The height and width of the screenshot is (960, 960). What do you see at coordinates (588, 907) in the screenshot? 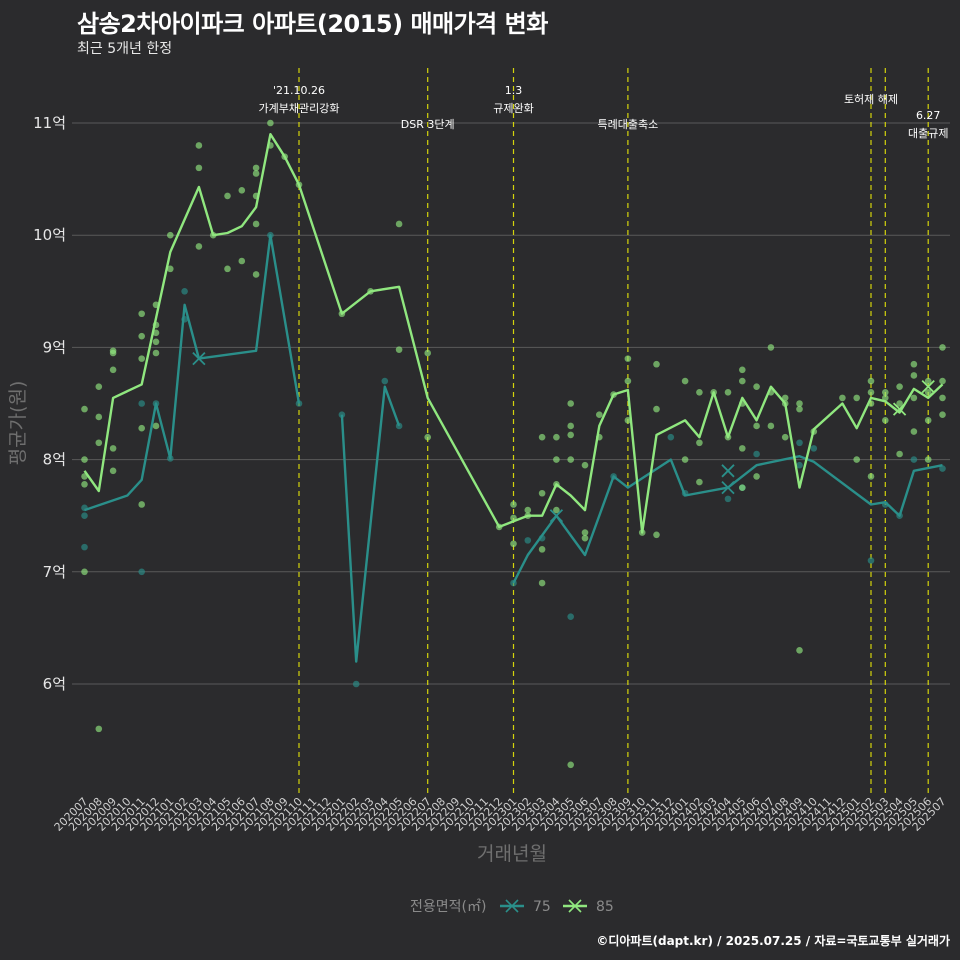
I see `legend-item-85: 85` at bounding box center [588, 907].